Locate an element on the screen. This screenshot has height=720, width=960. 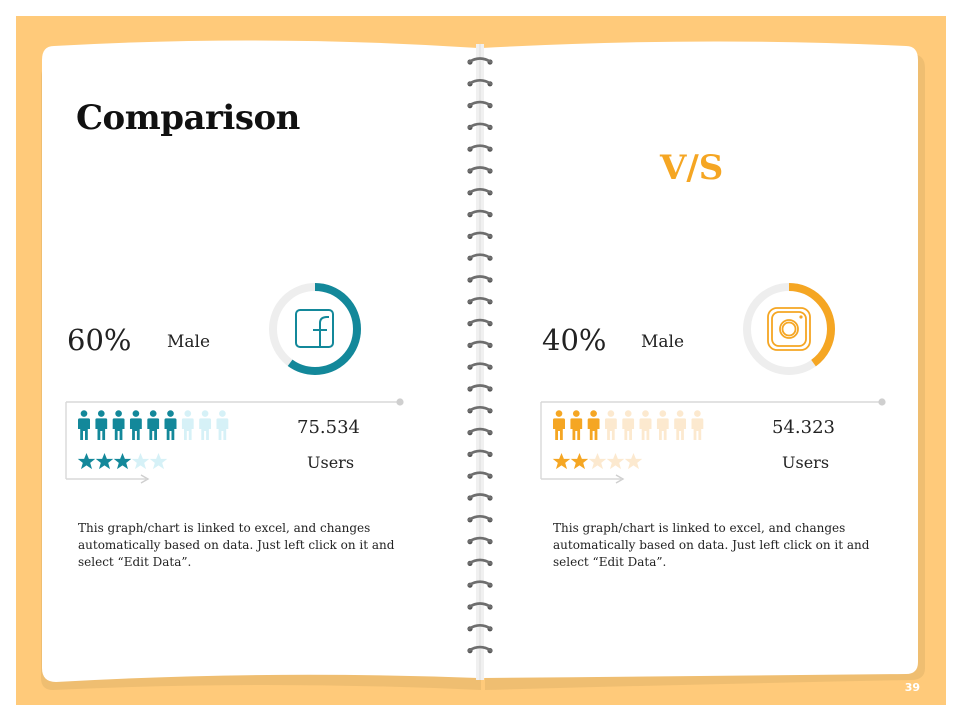
right-card-frame is located at coordinates (713, 441).